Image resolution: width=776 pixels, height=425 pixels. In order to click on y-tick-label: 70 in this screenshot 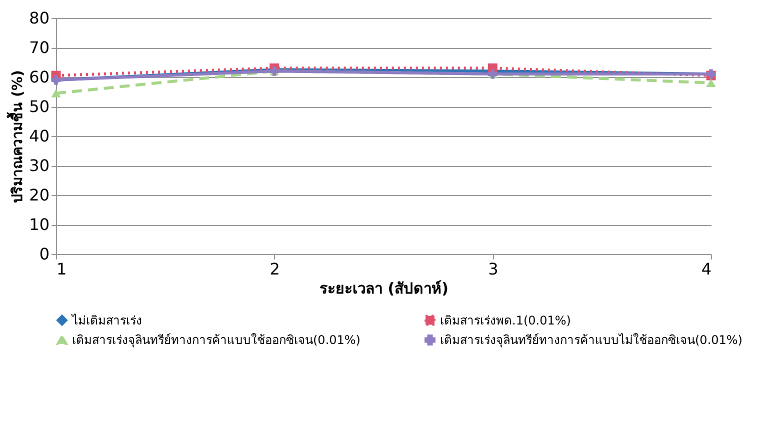, I will do `click(39, 47)`.